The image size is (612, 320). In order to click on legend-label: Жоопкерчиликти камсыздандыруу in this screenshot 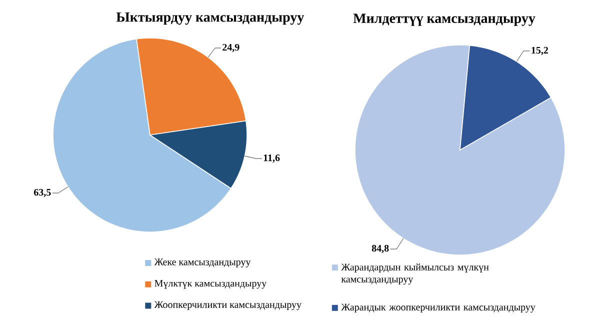, I will do `click(228, 305)`.